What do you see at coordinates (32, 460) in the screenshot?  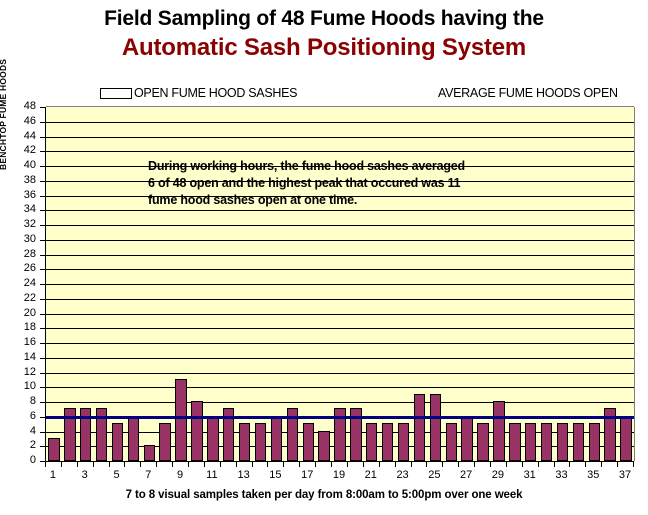 I see `y-tick-label-0: 0` at bounding box center [32, 460].